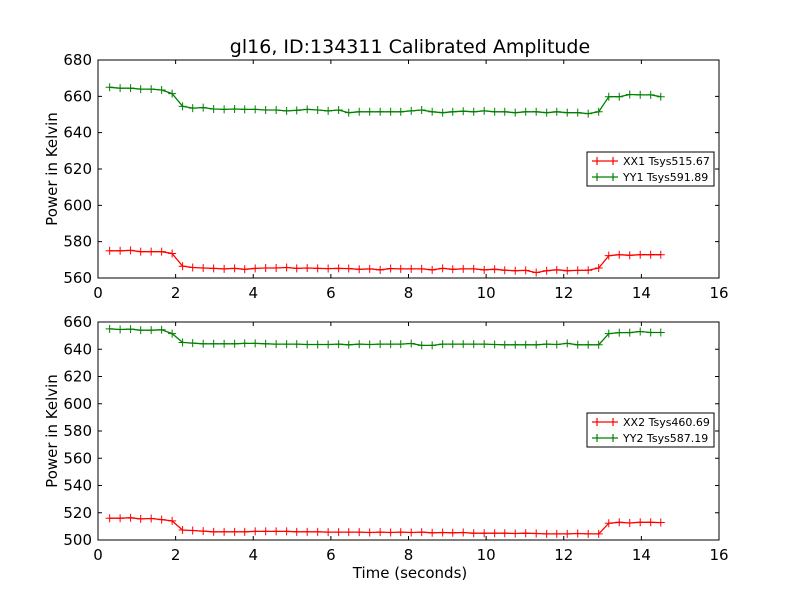 Image resolution: width=800 pixels, height=600 pixels. What do you see at coordinates (650, 430) in the screenshot?
I see `legend: XX2 Tsys460.69 YY2 Tsys587.19` at bounding box center [650, 430].